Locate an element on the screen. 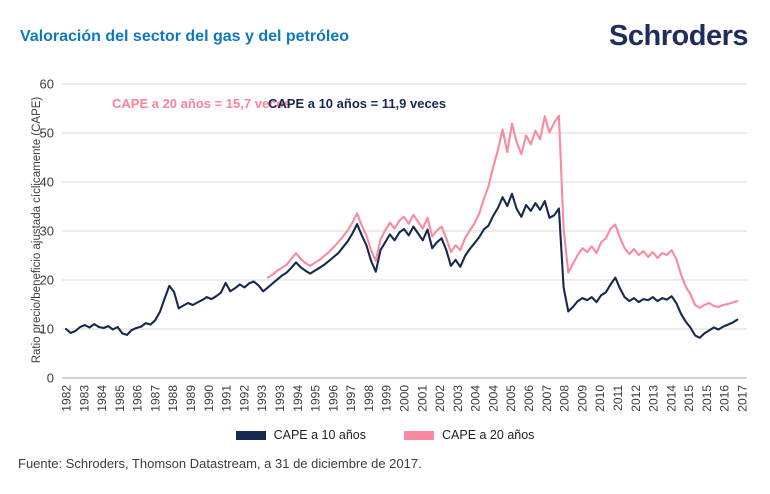  legend-item-0: CAPE a 10 años is located at coordinates (300, 435).